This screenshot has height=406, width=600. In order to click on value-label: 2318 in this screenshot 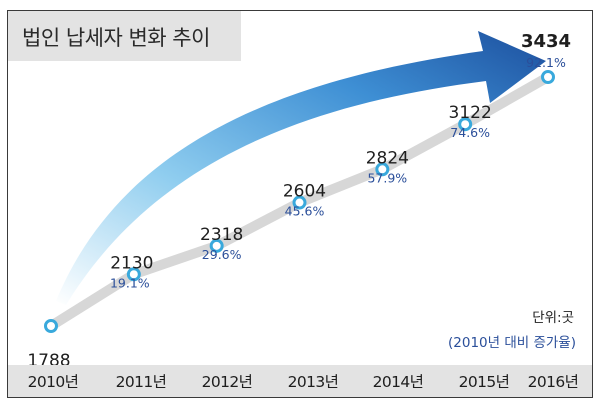, I will do `click(221, 235)`.